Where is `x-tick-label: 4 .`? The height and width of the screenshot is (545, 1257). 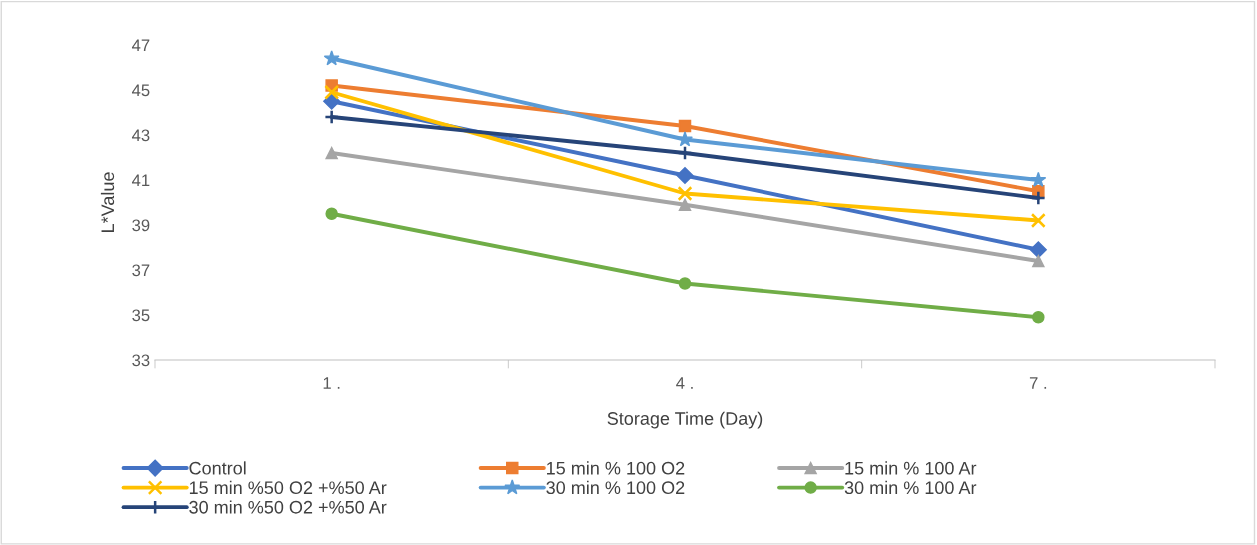 x-tick-label: 4 . is located at coordinates (684, 383).